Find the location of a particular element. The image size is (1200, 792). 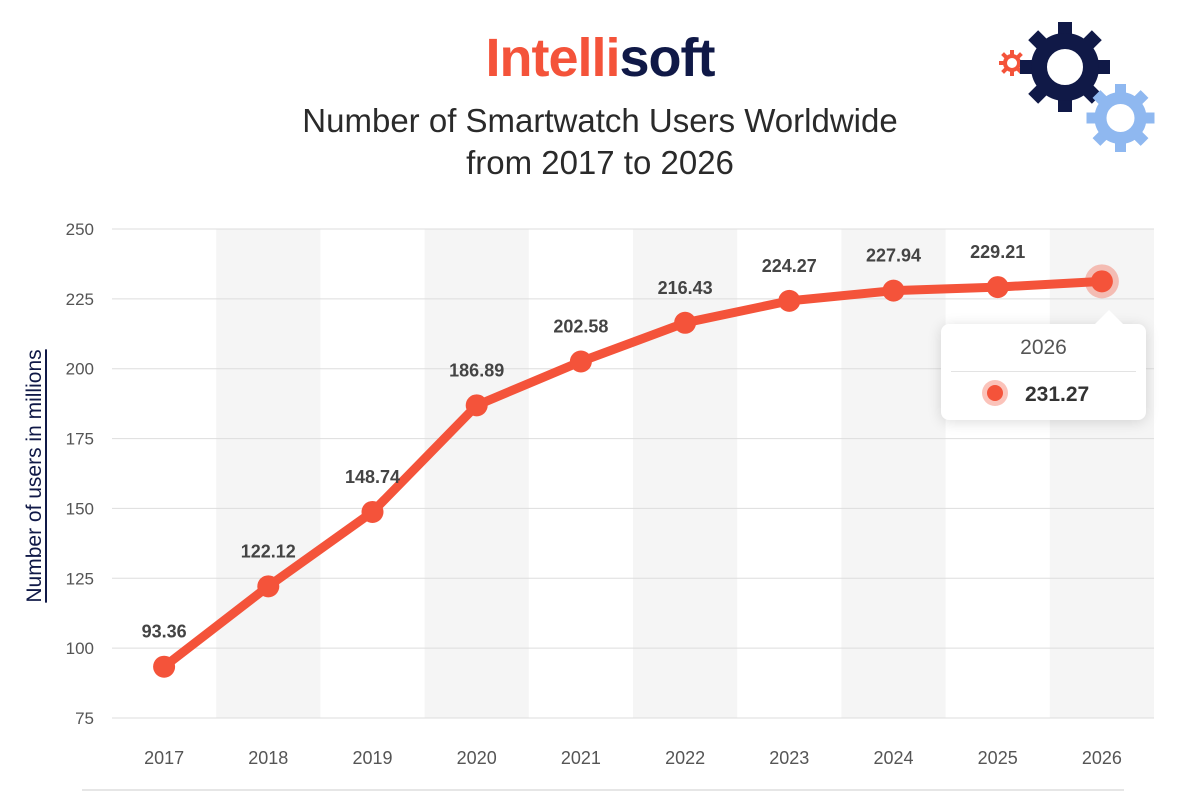

data-tooltip: 2026 231.27 is located at coordinates (1043, 365).